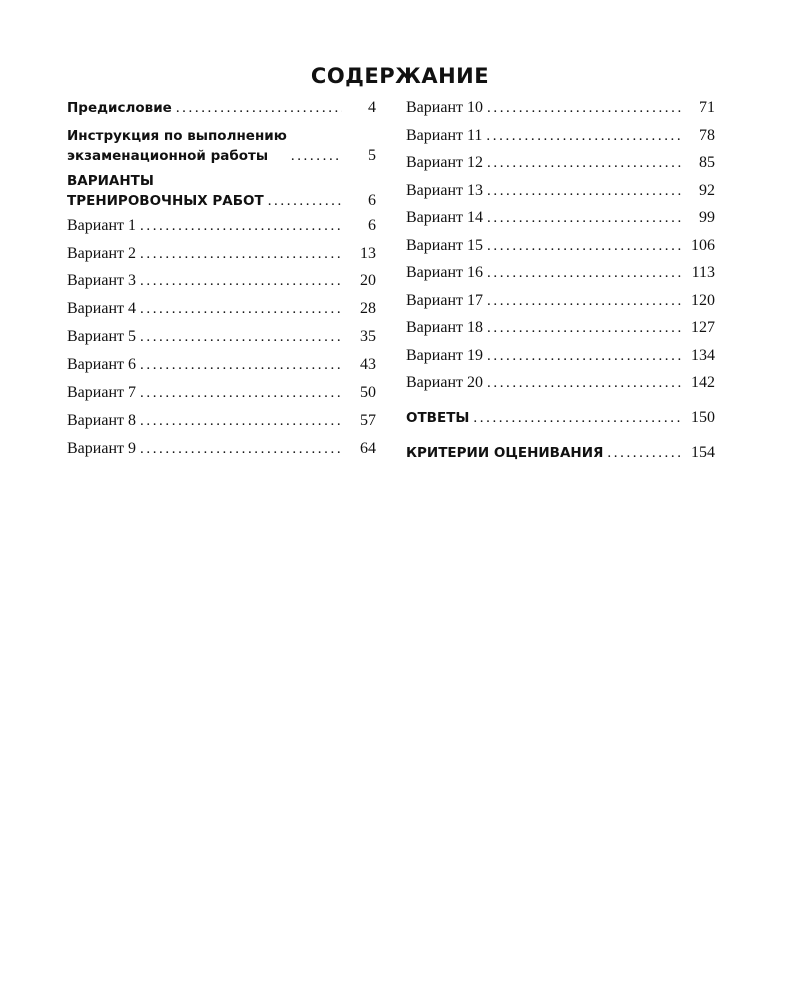 The width and height of the screenshot is (800, 1000). Describe the element at coordinates (444, 135) in the screenshot. I see `toc-entry-label: Вариант 11` at that location.